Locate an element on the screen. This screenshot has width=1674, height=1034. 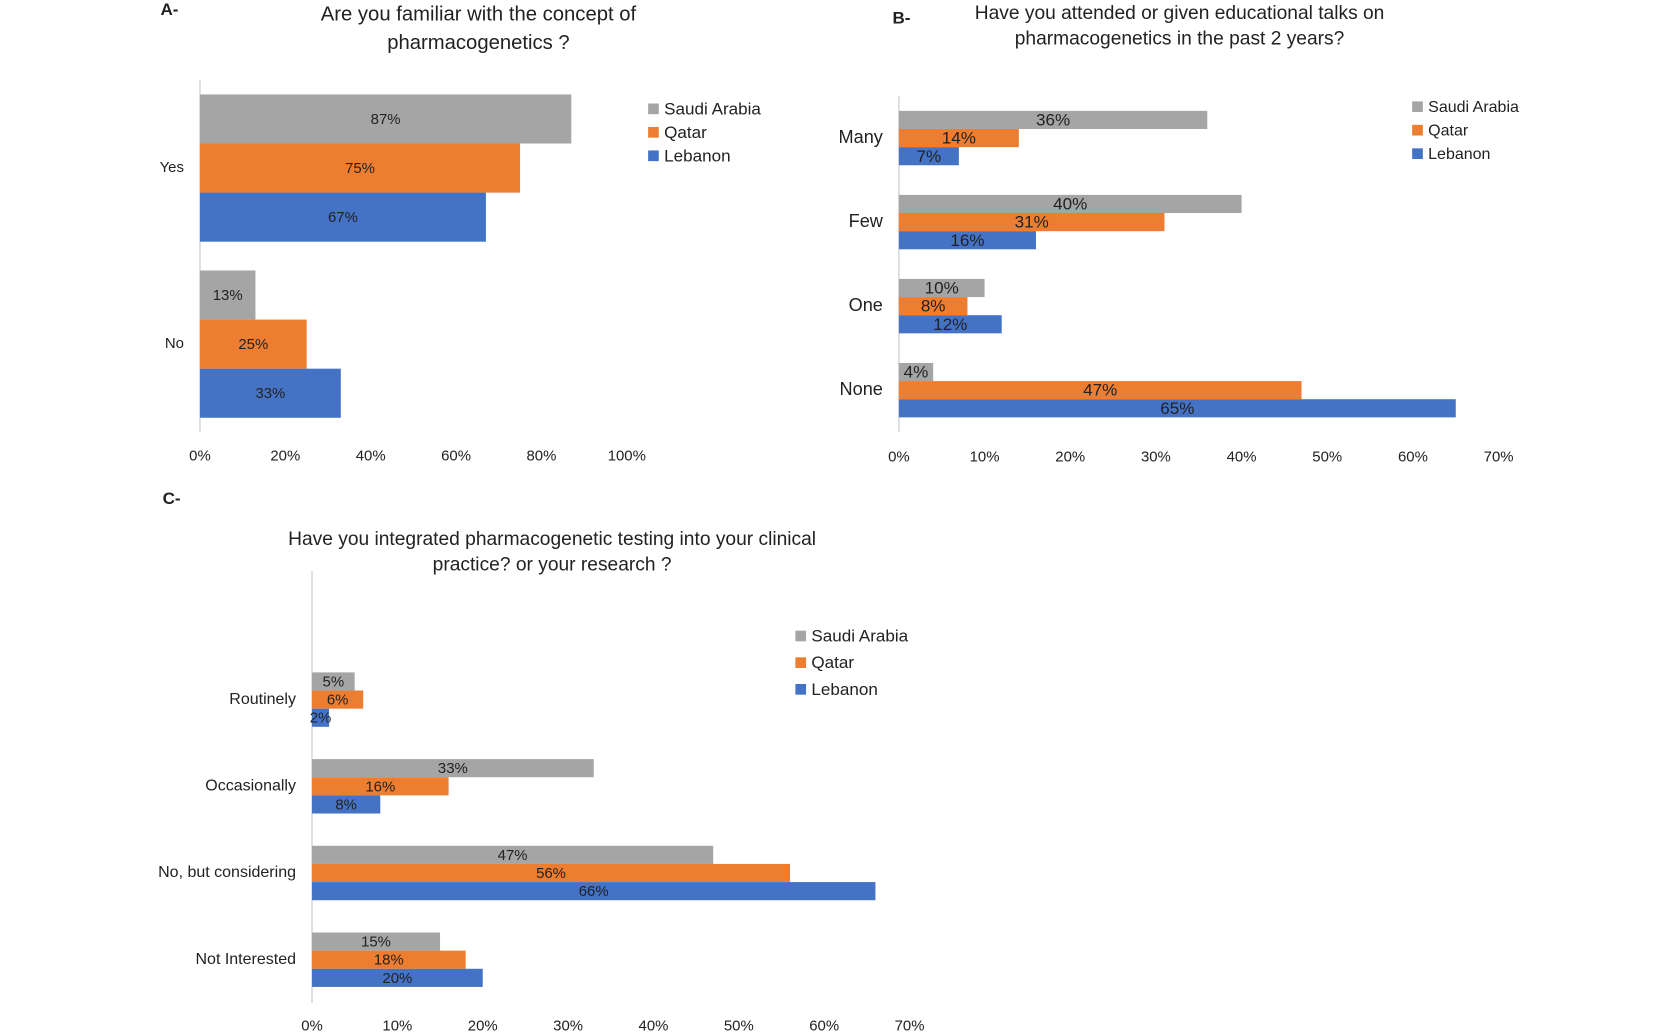
data-label: 12% is located at coordinates (950, 324).